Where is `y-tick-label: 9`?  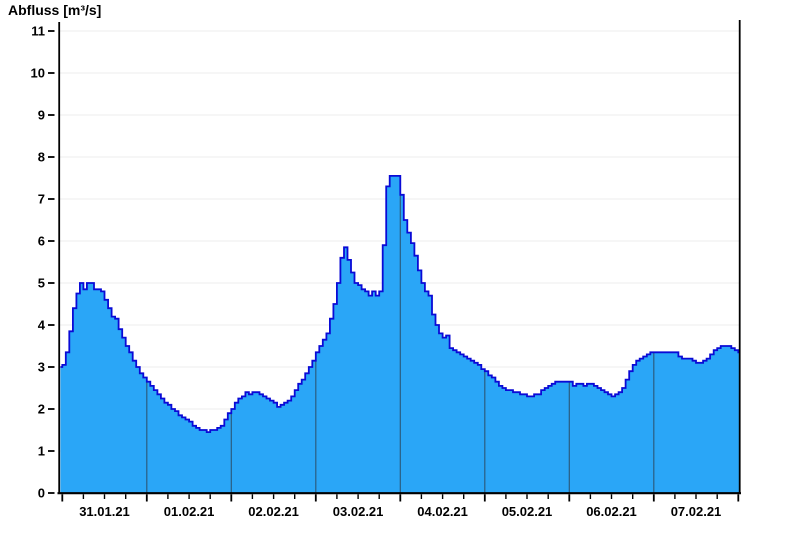
y-tick-label: 9 is located at coordinates (41, 115).